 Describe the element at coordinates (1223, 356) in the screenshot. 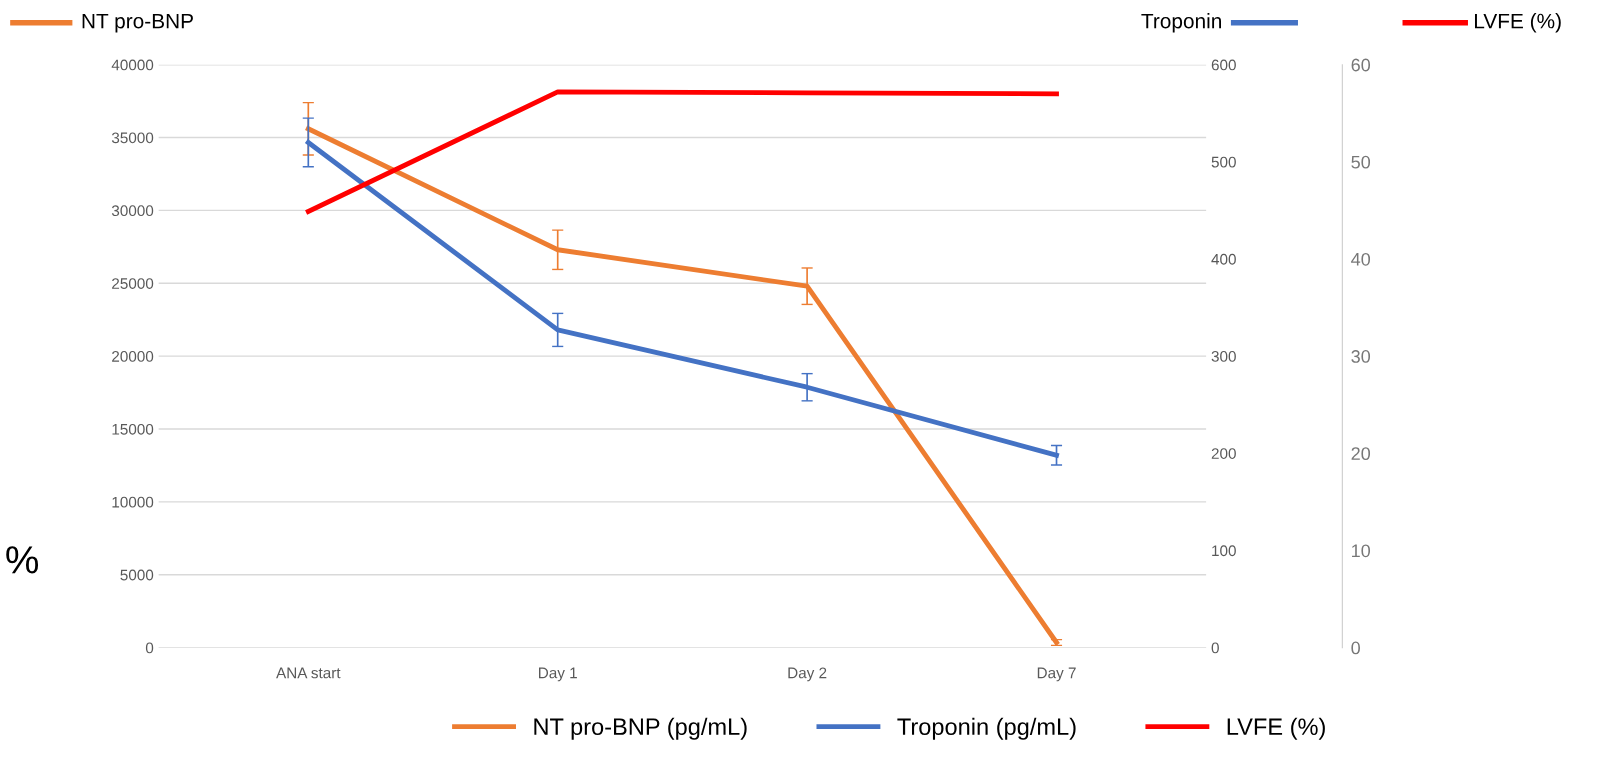

I see `y2-tick-label: 300` at that location.